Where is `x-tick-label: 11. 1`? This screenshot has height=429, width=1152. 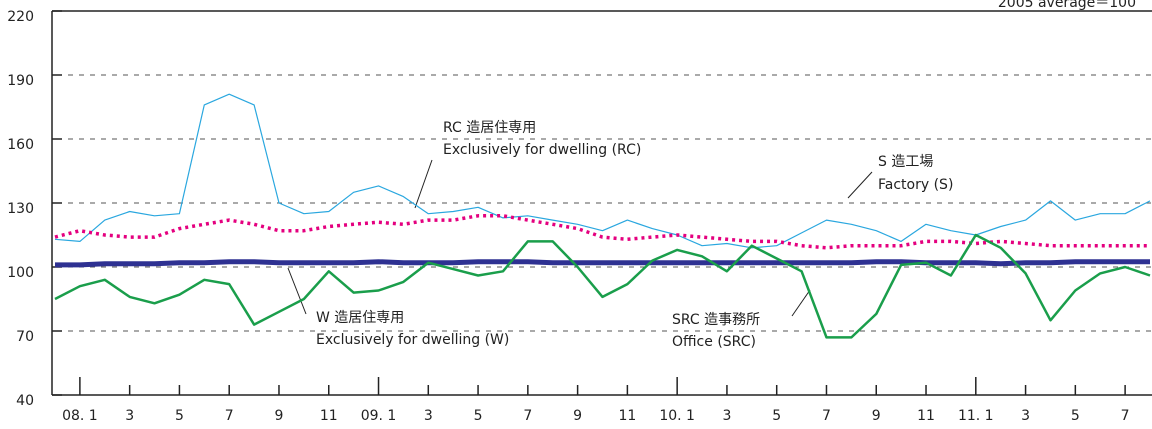
x-tick-label: 11. 1 is located at coordinates (976, 416).